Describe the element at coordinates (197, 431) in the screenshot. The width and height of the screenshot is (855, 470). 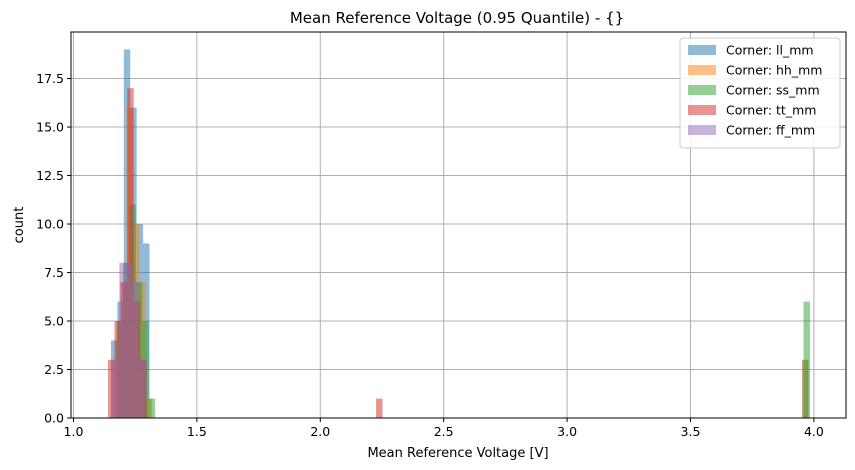
I see `x-tick-label: 1.5` at that location.